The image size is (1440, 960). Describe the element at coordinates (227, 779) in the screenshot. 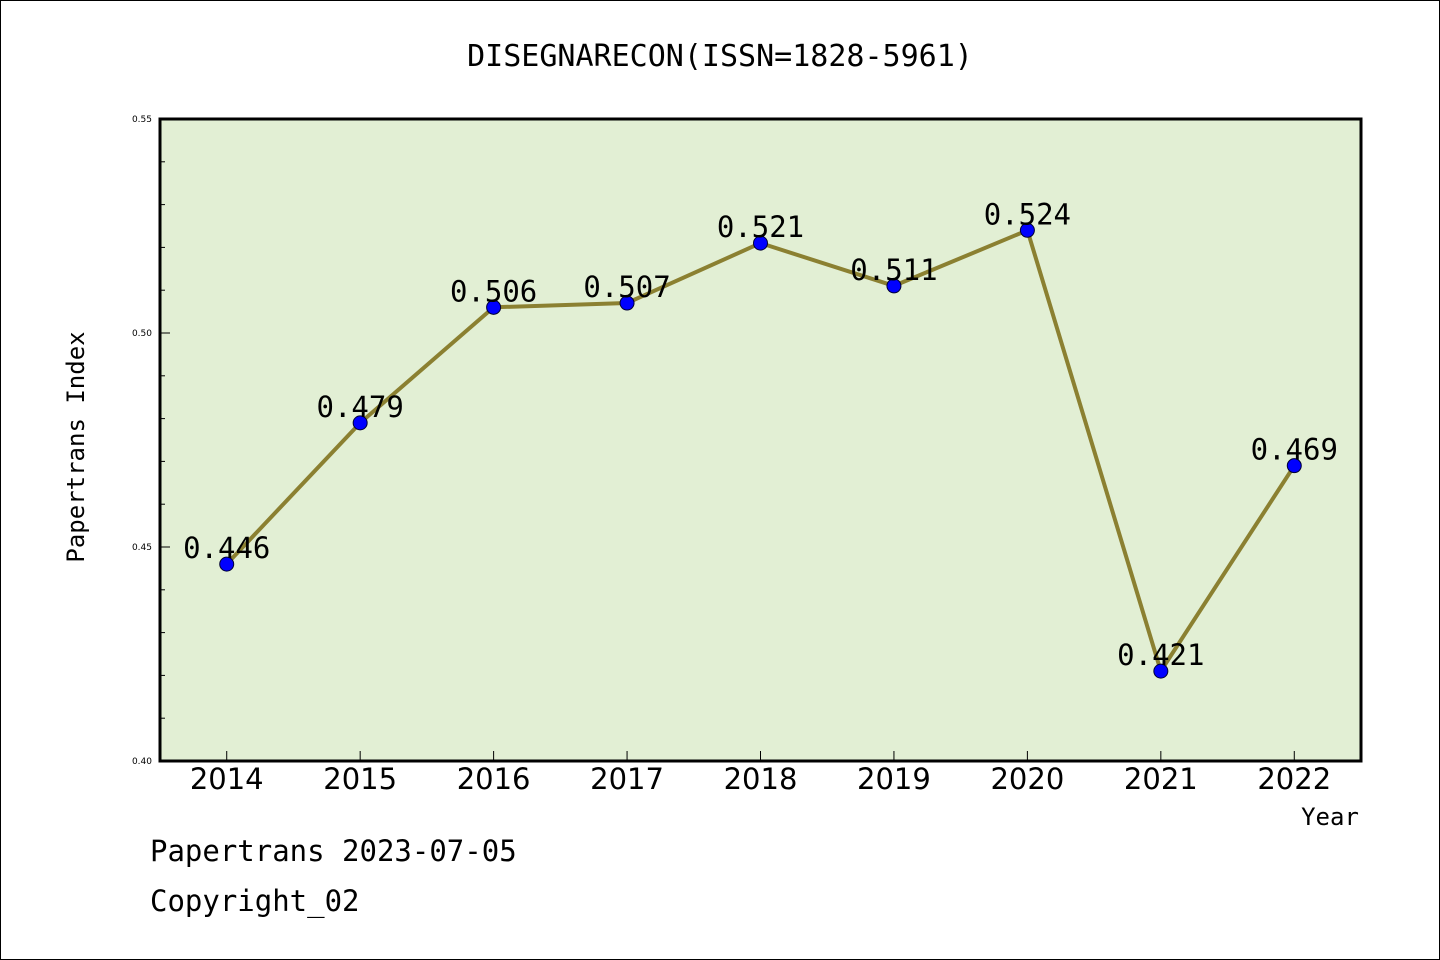

I see `x-tick-label: 2014` at that location.